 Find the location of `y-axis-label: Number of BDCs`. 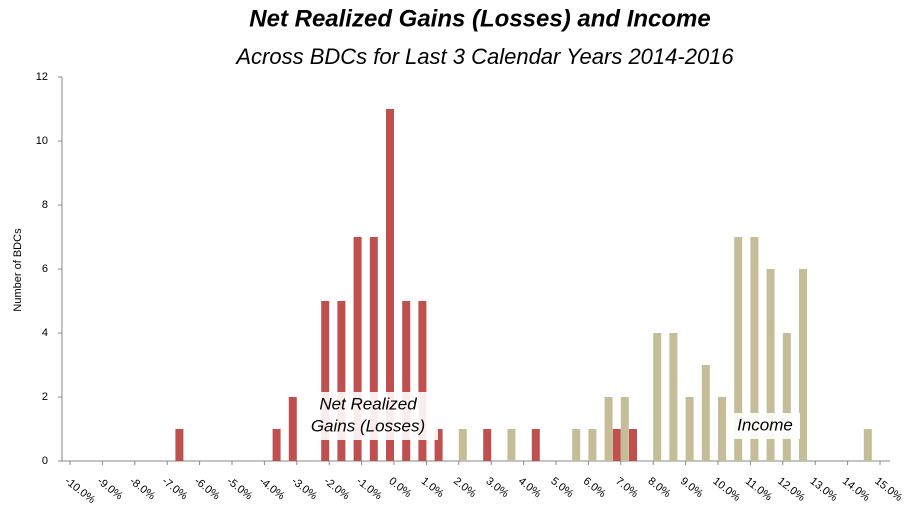

y-axis-label: Number of BDCs is located at coordinates (18, 270).